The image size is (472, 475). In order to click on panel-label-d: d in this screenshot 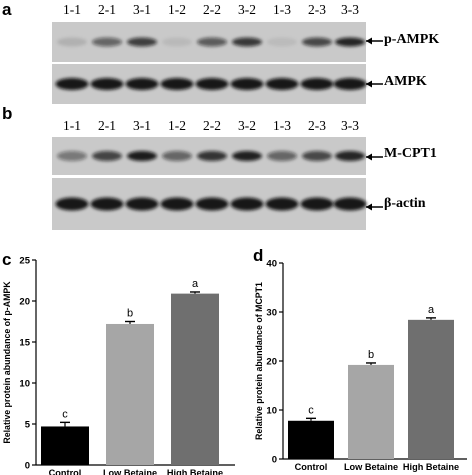, I will do `click(258, 255)`.